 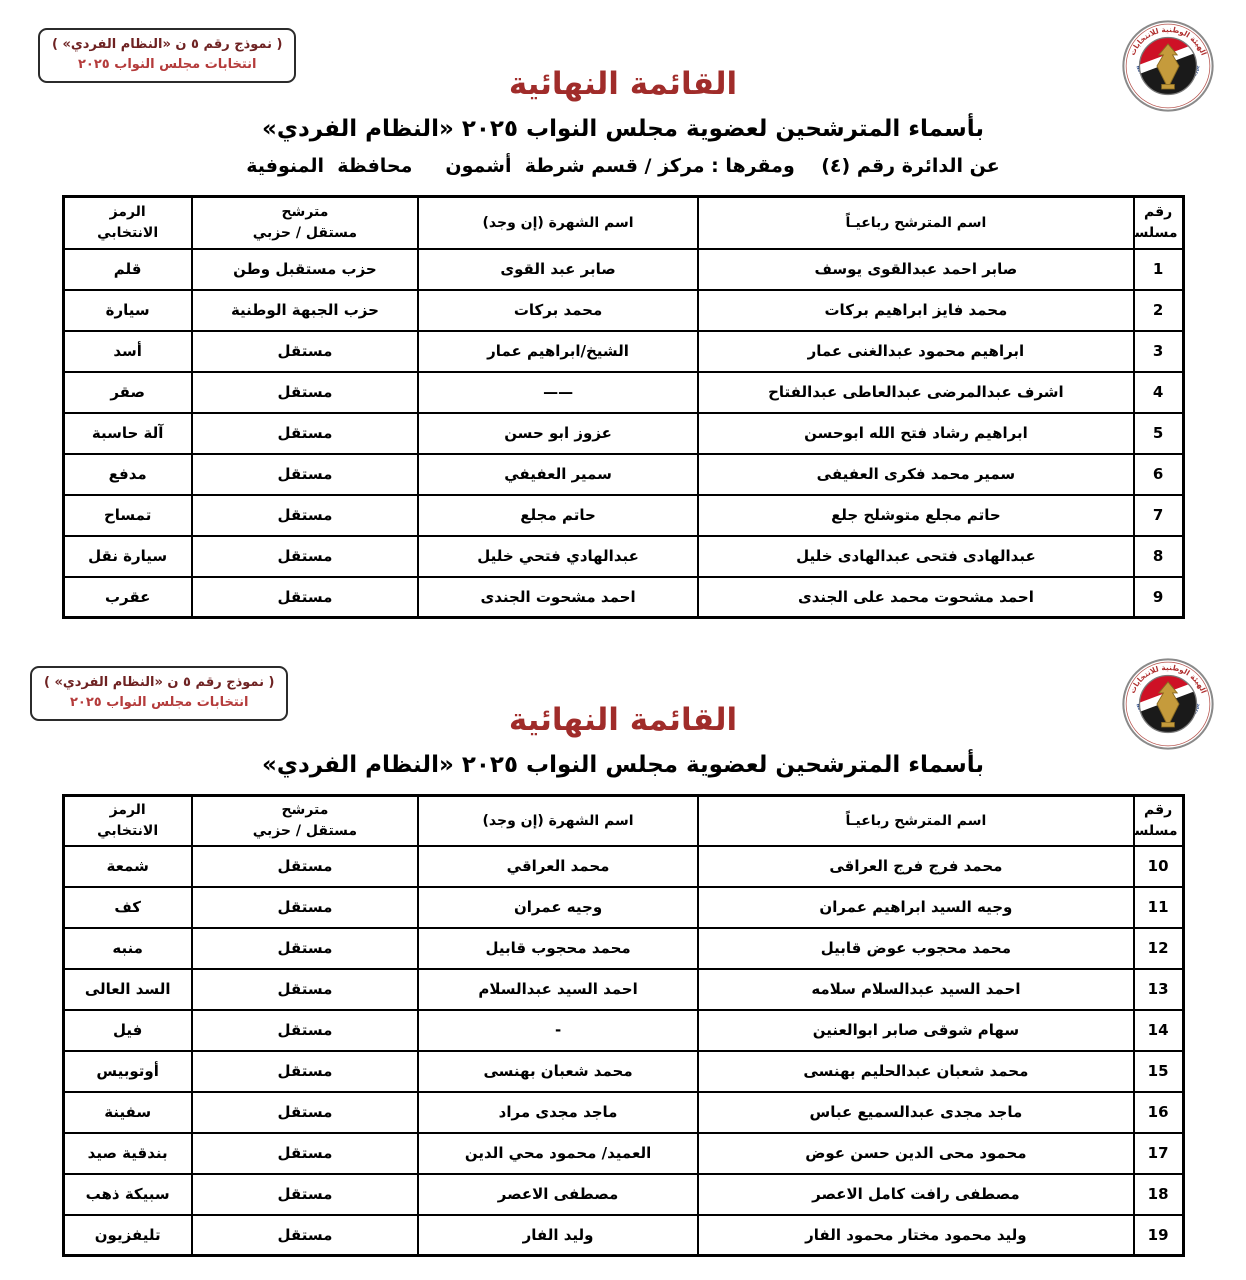 What do you see at coordinates (558, 1112) in the screenshot?
I see `cell-famous: ماجد مجدى مراد` at bounding box center [558, 1112].